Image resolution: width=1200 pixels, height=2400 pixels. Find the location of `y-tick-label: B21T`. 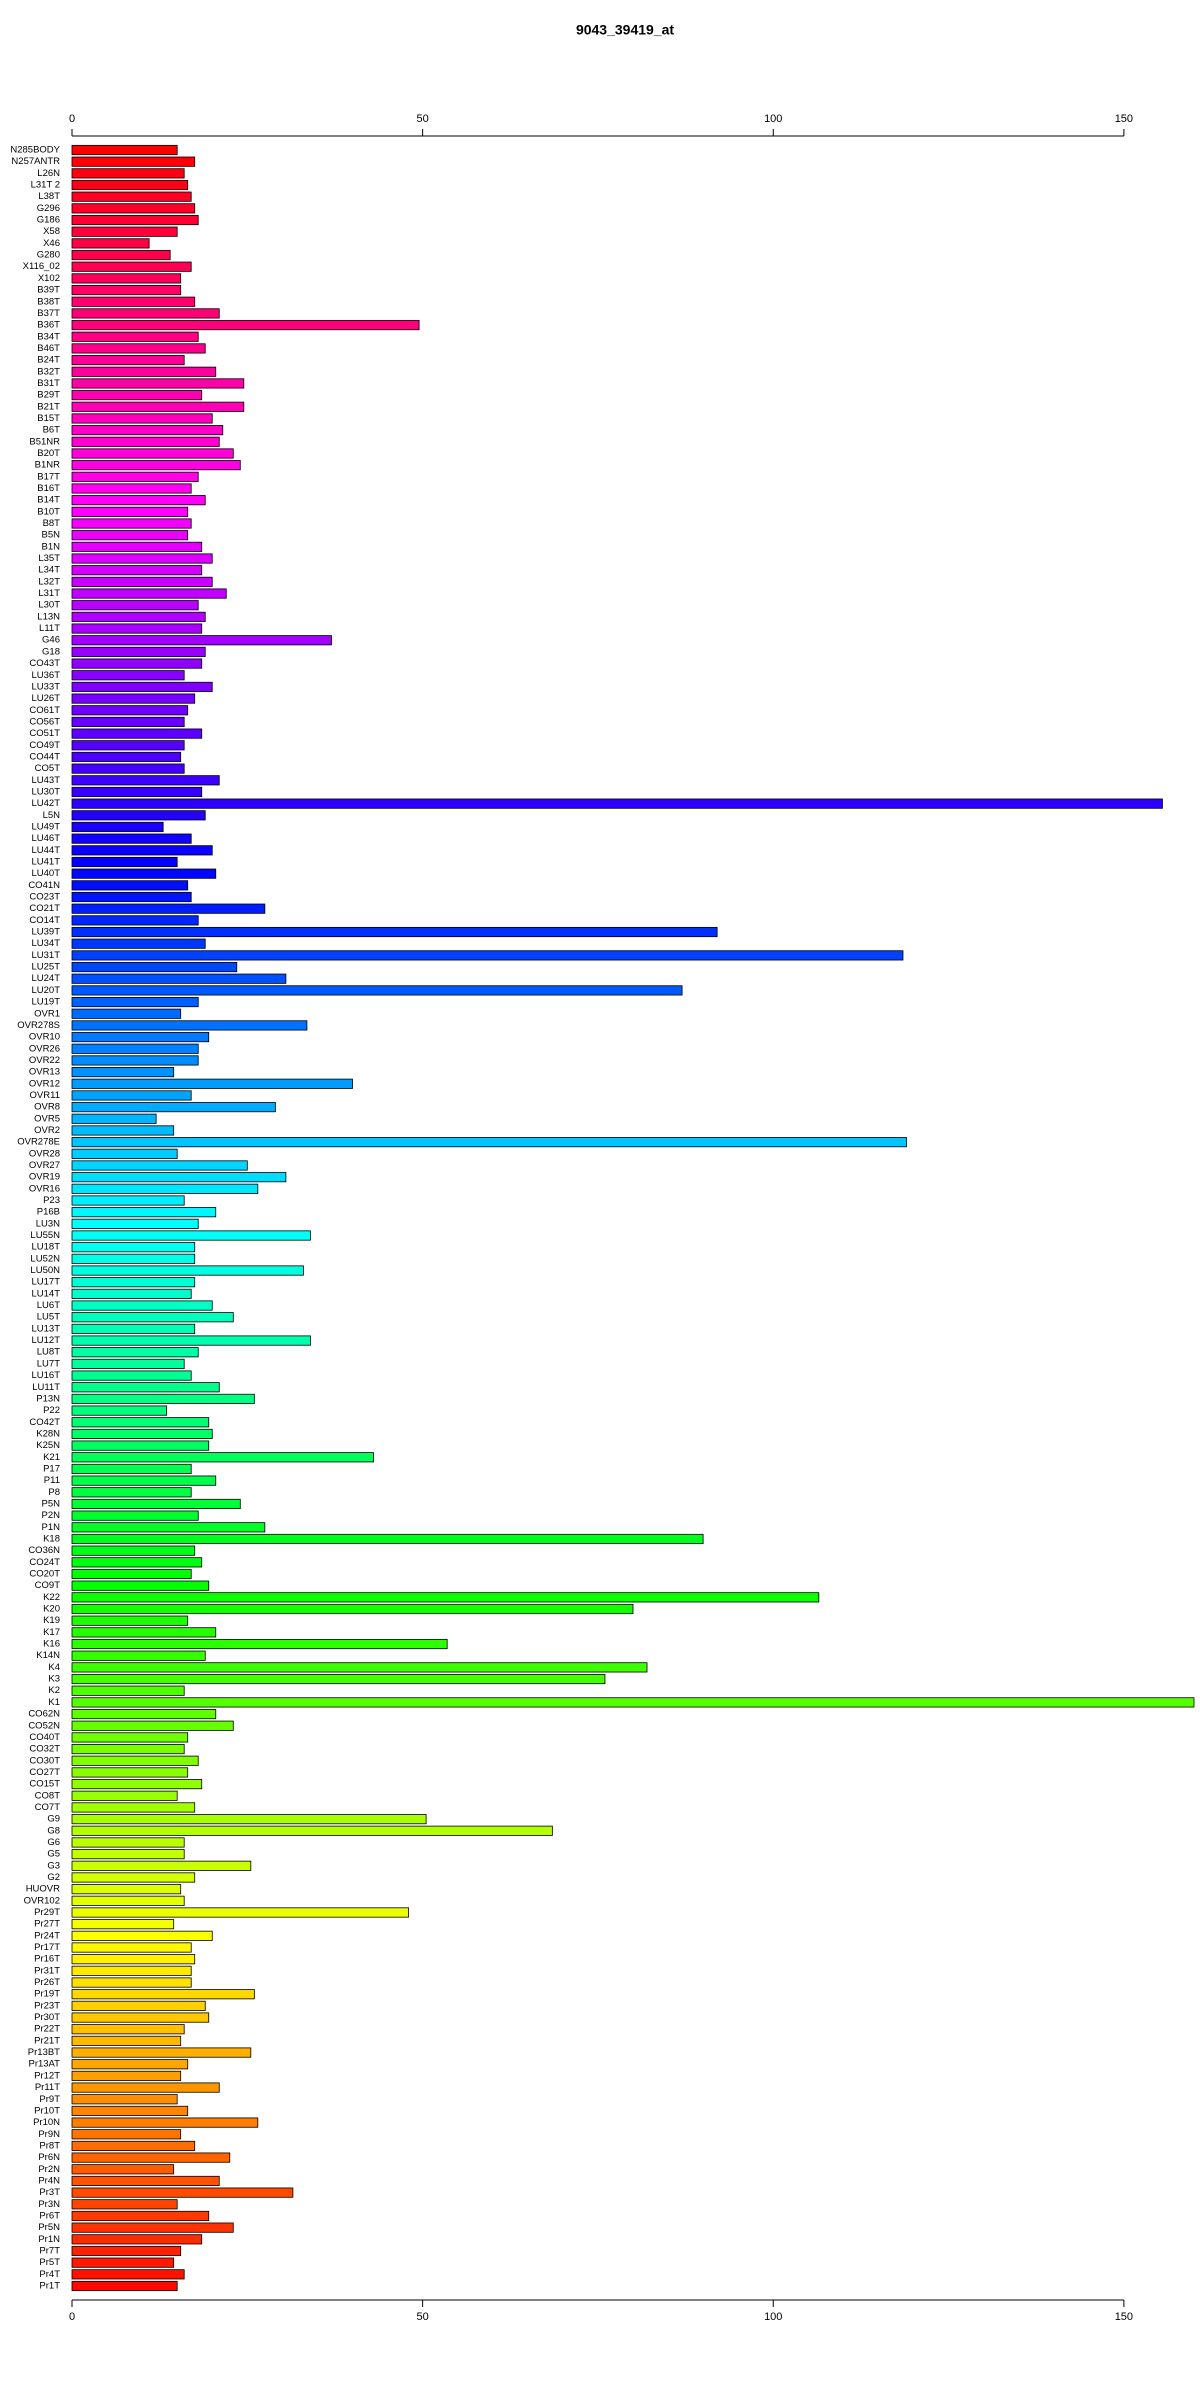

y-tick-label: B21T is located at coordinates (48, 406).